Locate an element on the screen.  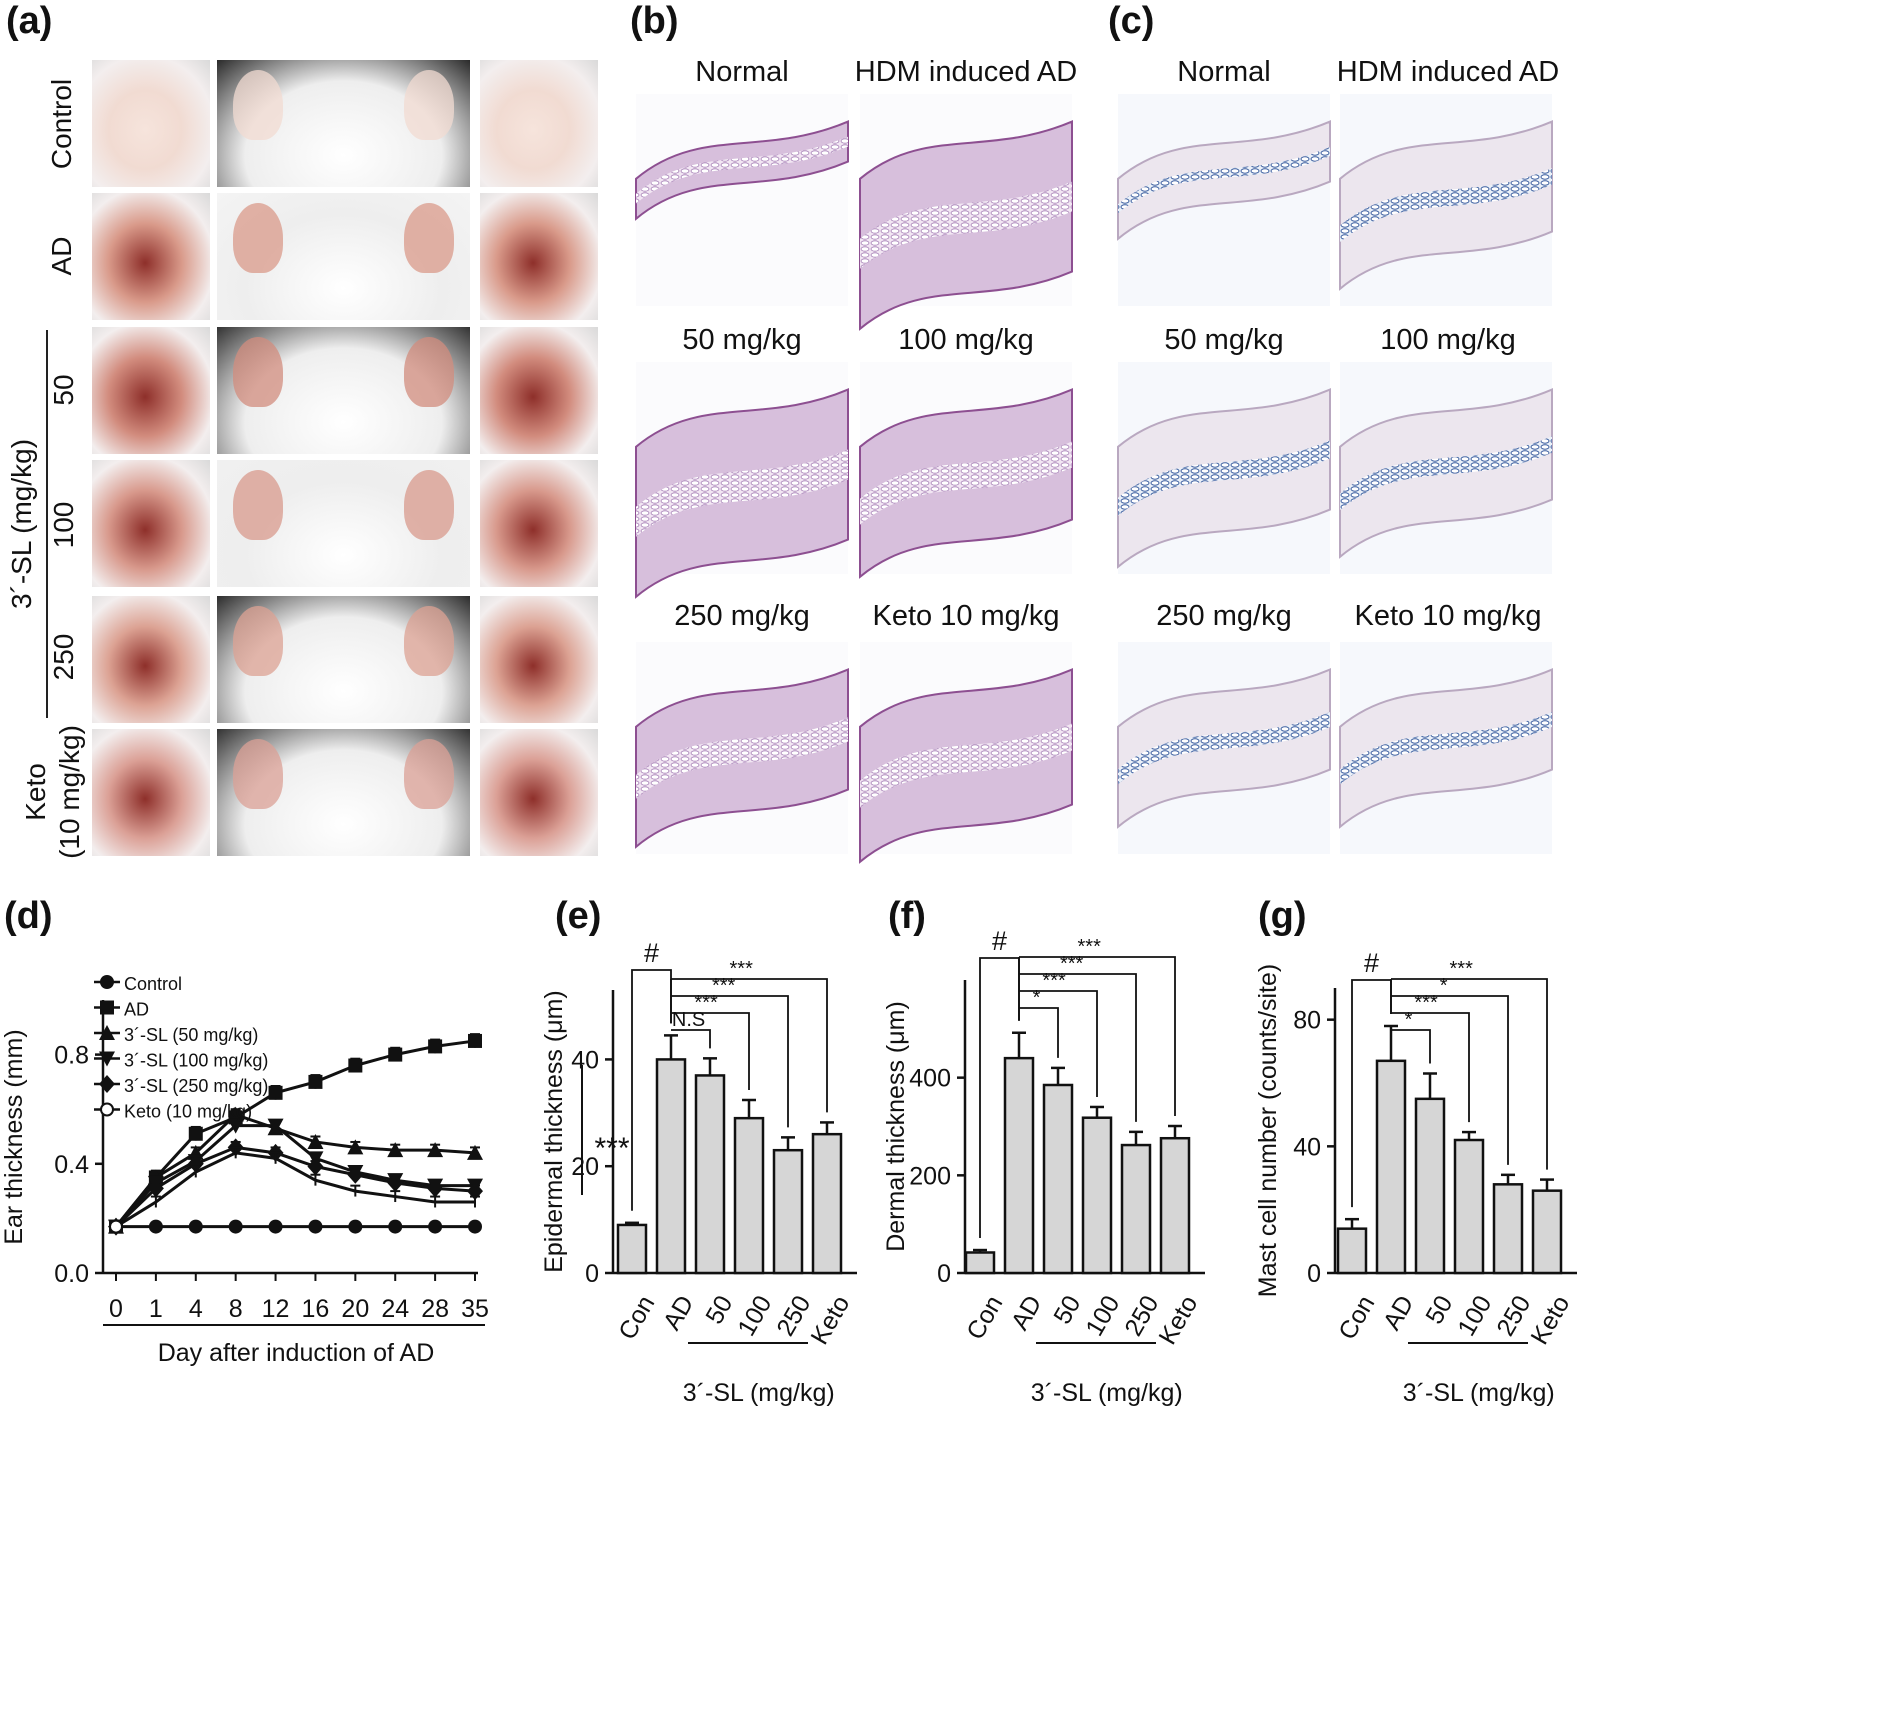
he-image-r0-c0 is located at coordinates (742, 200).